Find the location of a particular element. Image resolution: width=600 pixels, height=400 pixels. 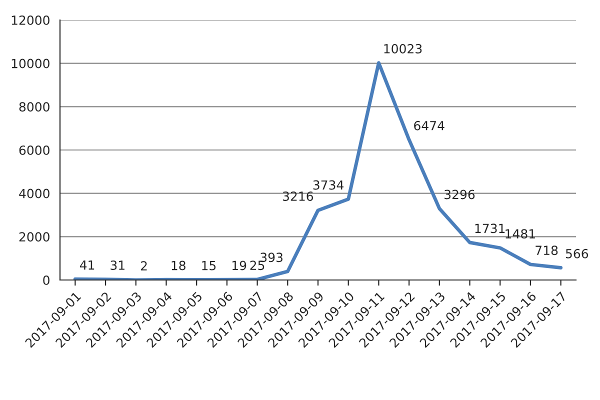

data-label: 393 is located at coordinates (271, 257).